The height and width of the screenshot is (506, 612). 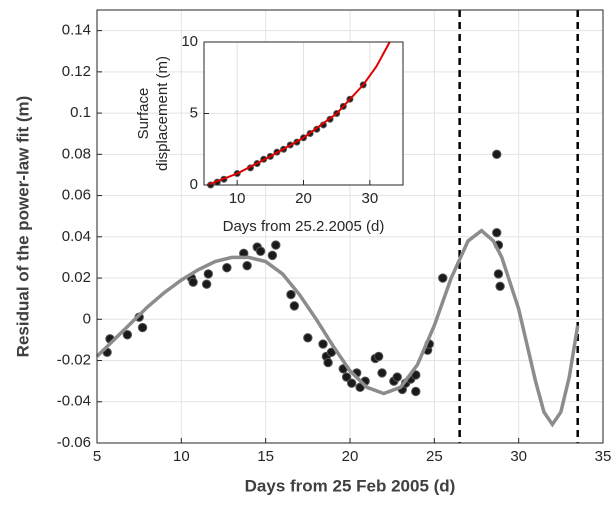 I want to click on y-axis-label: Residual of the power-law fit (m), so click(x=22, y=227).